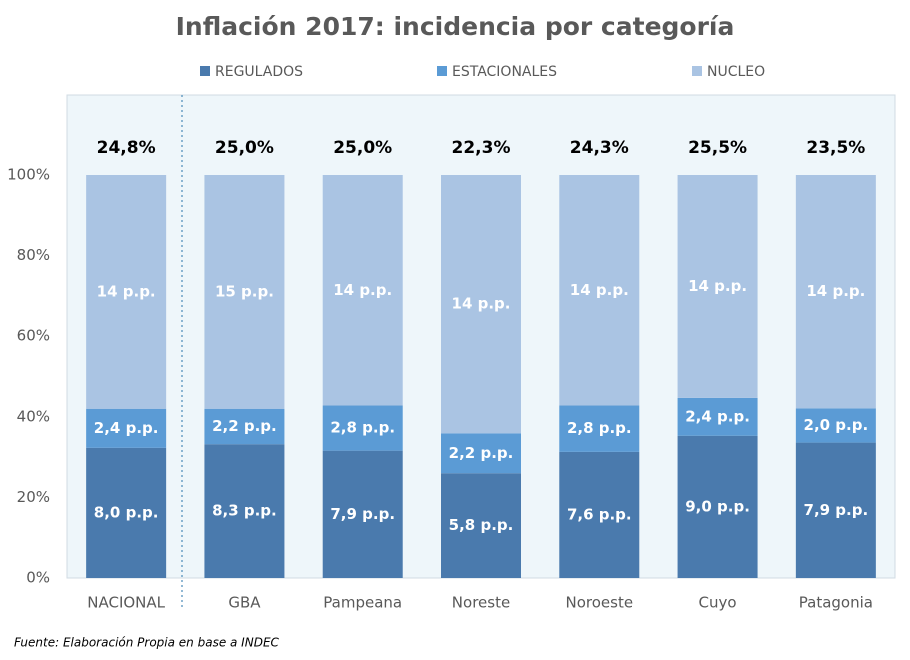 The height and width of the screenshot is (660, 910). Describe the element at coordinates (126, 603) in the screenshot. I see `x-tick-label: NACIONAL` at that location.